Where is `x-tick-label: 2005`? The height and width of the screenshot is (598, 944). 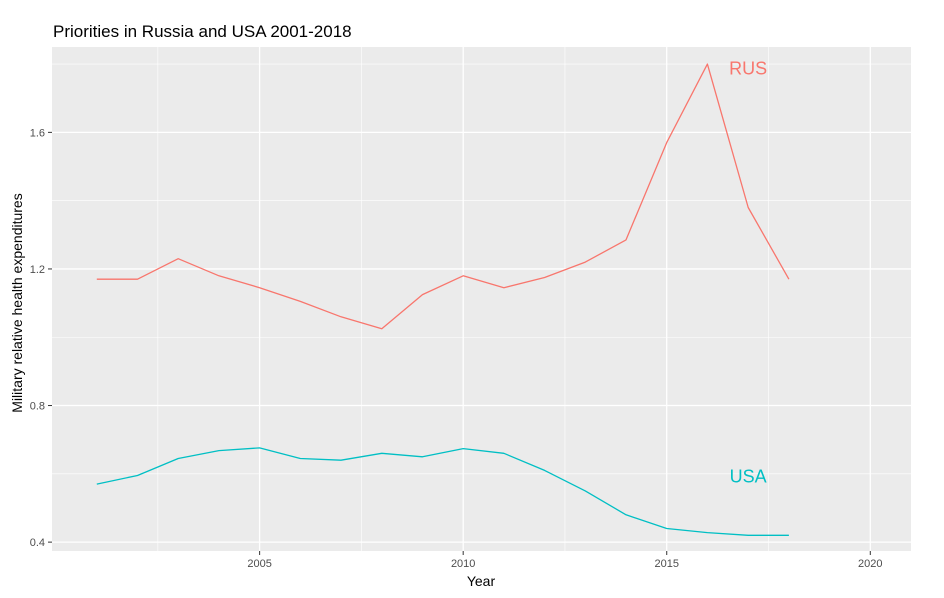
x-tick-label: 2005 is located at coordinates (259, 564).